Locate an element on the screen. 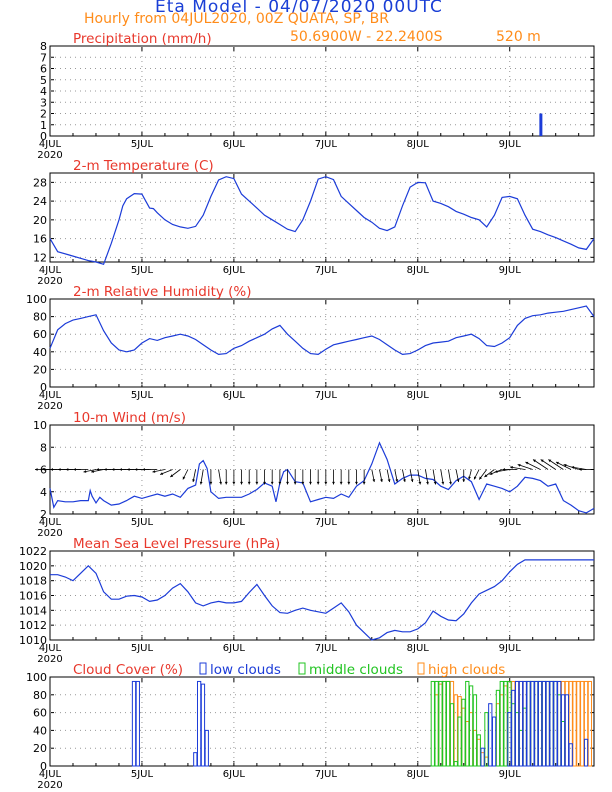 The height and width of the screenshot is (792, 612). series-line is located at coordinates (322, 600).